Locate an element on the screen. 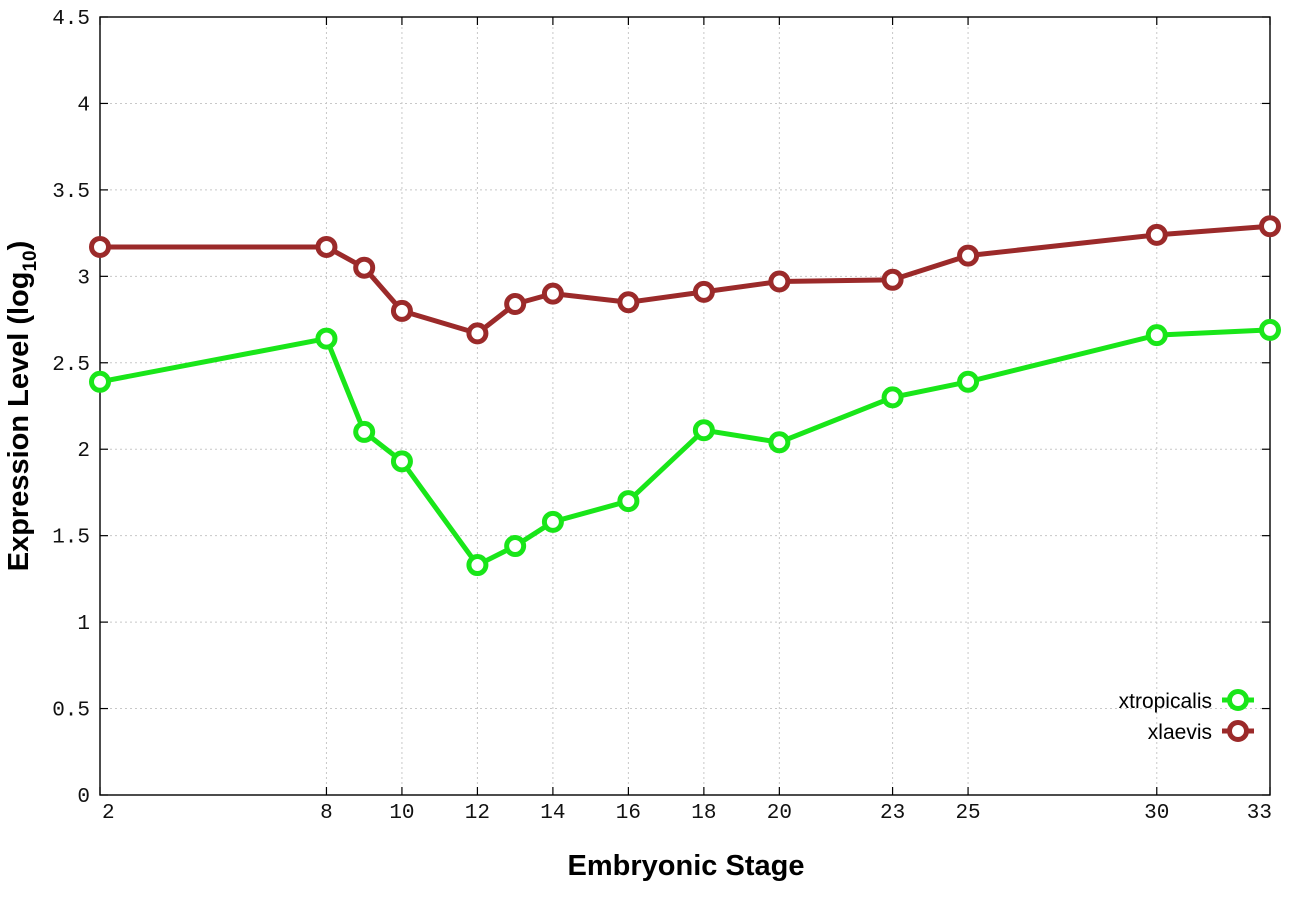  y-tick-label: 3 is located at coordinates (83, 278).